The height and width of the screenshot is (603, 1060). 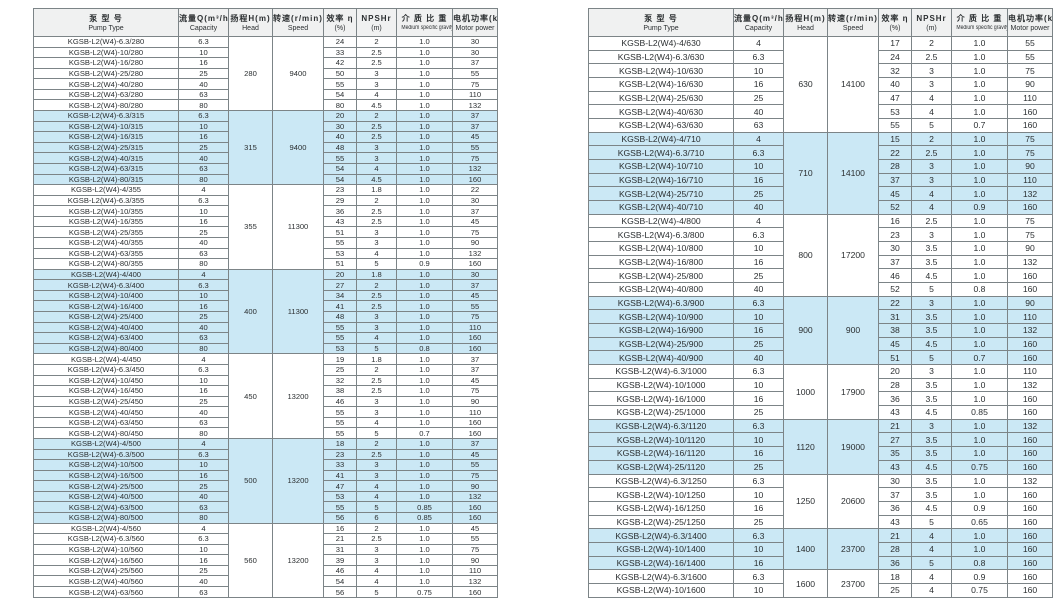 I want to click on table-row: KGSB-L2(W4)-4/560 4 560 13200 16 2 1.0 45, so click(x=265, y=560).